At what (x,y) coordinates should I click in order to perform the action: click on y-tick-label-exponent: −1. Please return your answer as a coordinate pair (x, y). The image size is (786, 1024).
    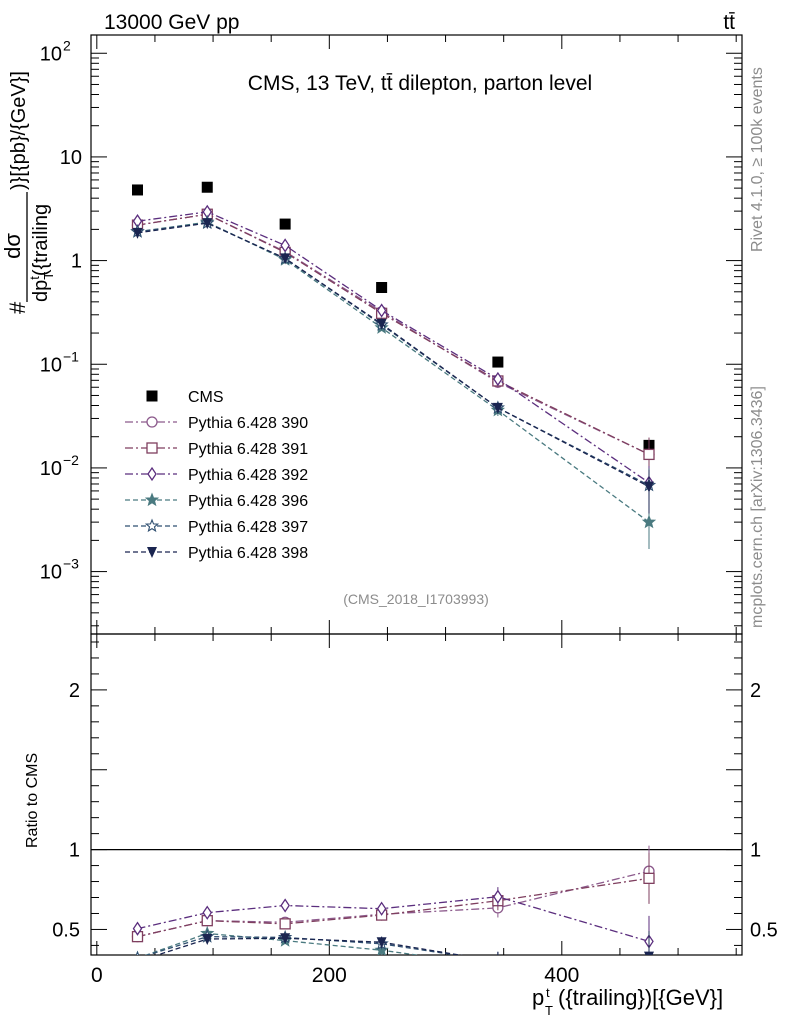
    Looking at the image, I should click on (71, 356).